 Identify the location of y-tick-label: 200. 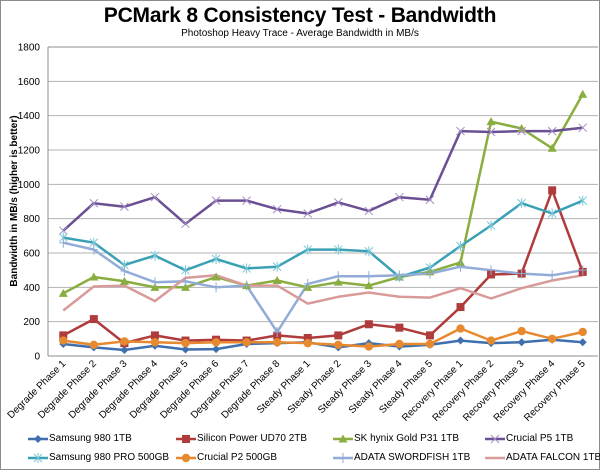
(31, 322).